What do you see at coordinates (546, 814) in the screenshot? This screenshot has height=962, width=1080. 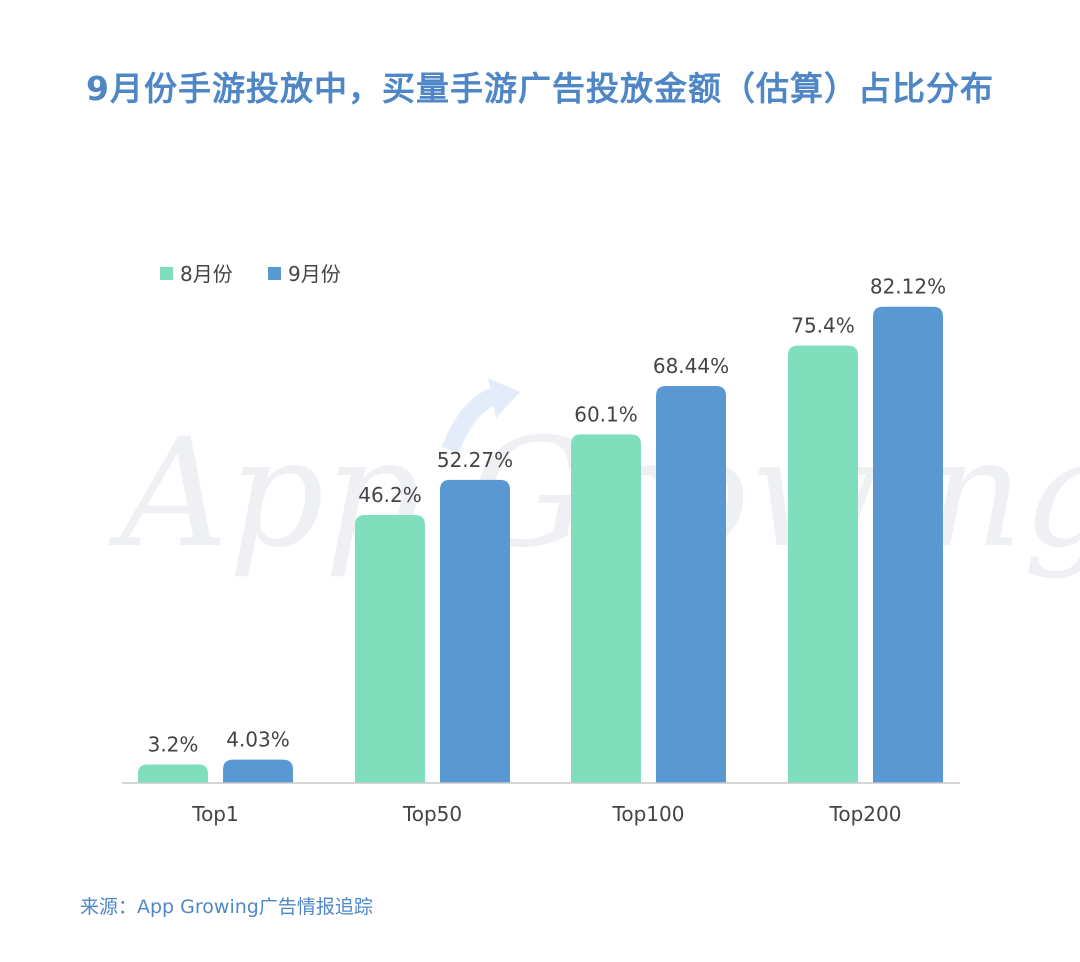 I see `x-axis-labels: Top1 Top50 Top100 Top200` at bounding box center [546, 814].